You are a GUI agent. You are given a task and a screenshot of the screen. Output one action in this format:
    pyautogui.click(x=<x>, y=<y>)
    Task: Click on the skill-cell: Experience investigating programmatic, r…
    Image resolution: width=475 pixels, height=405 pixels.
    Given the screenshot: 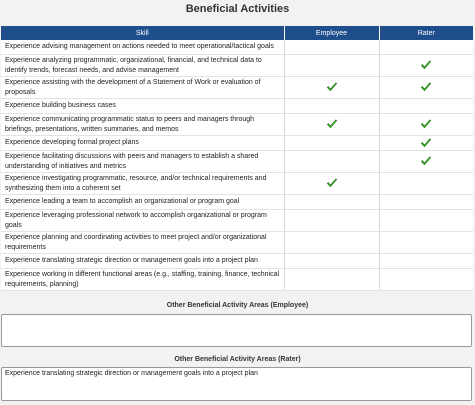 What is the action you would take?
    pyautogui.click(x=143, y=183)
    